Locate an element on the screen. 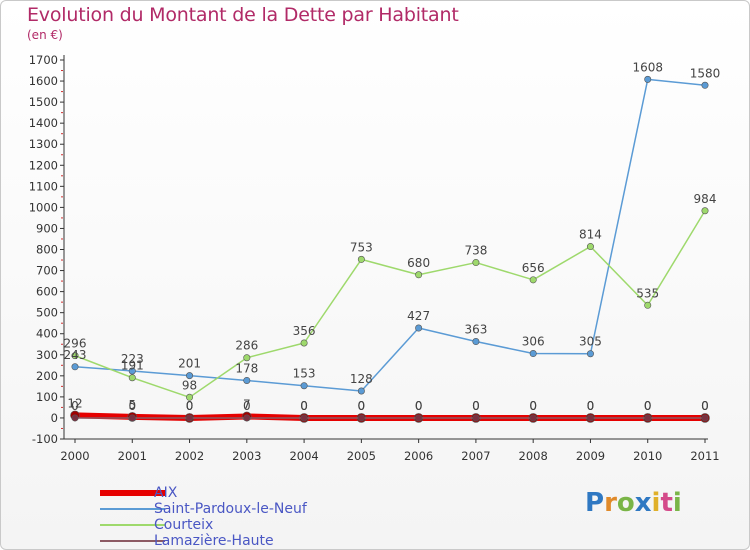 Image resolution: width=750 pixels, height=550 pixels. x-tick-label: 2006 is located at coordinates (418, 456).